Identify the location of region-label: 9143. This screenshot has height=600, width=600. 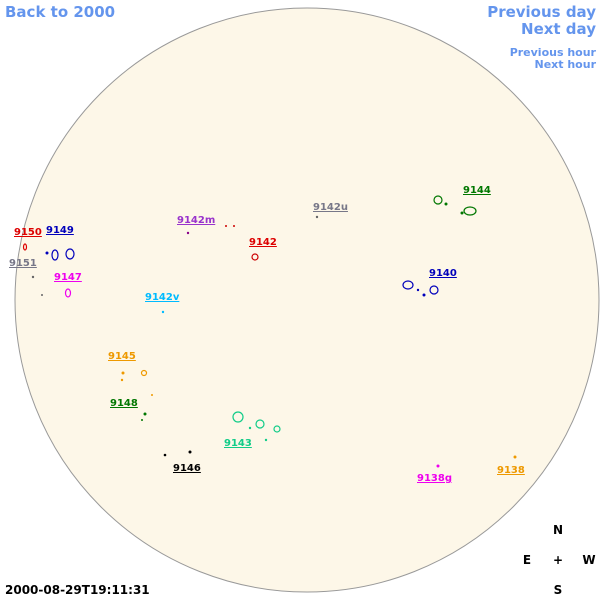
(238, 443).